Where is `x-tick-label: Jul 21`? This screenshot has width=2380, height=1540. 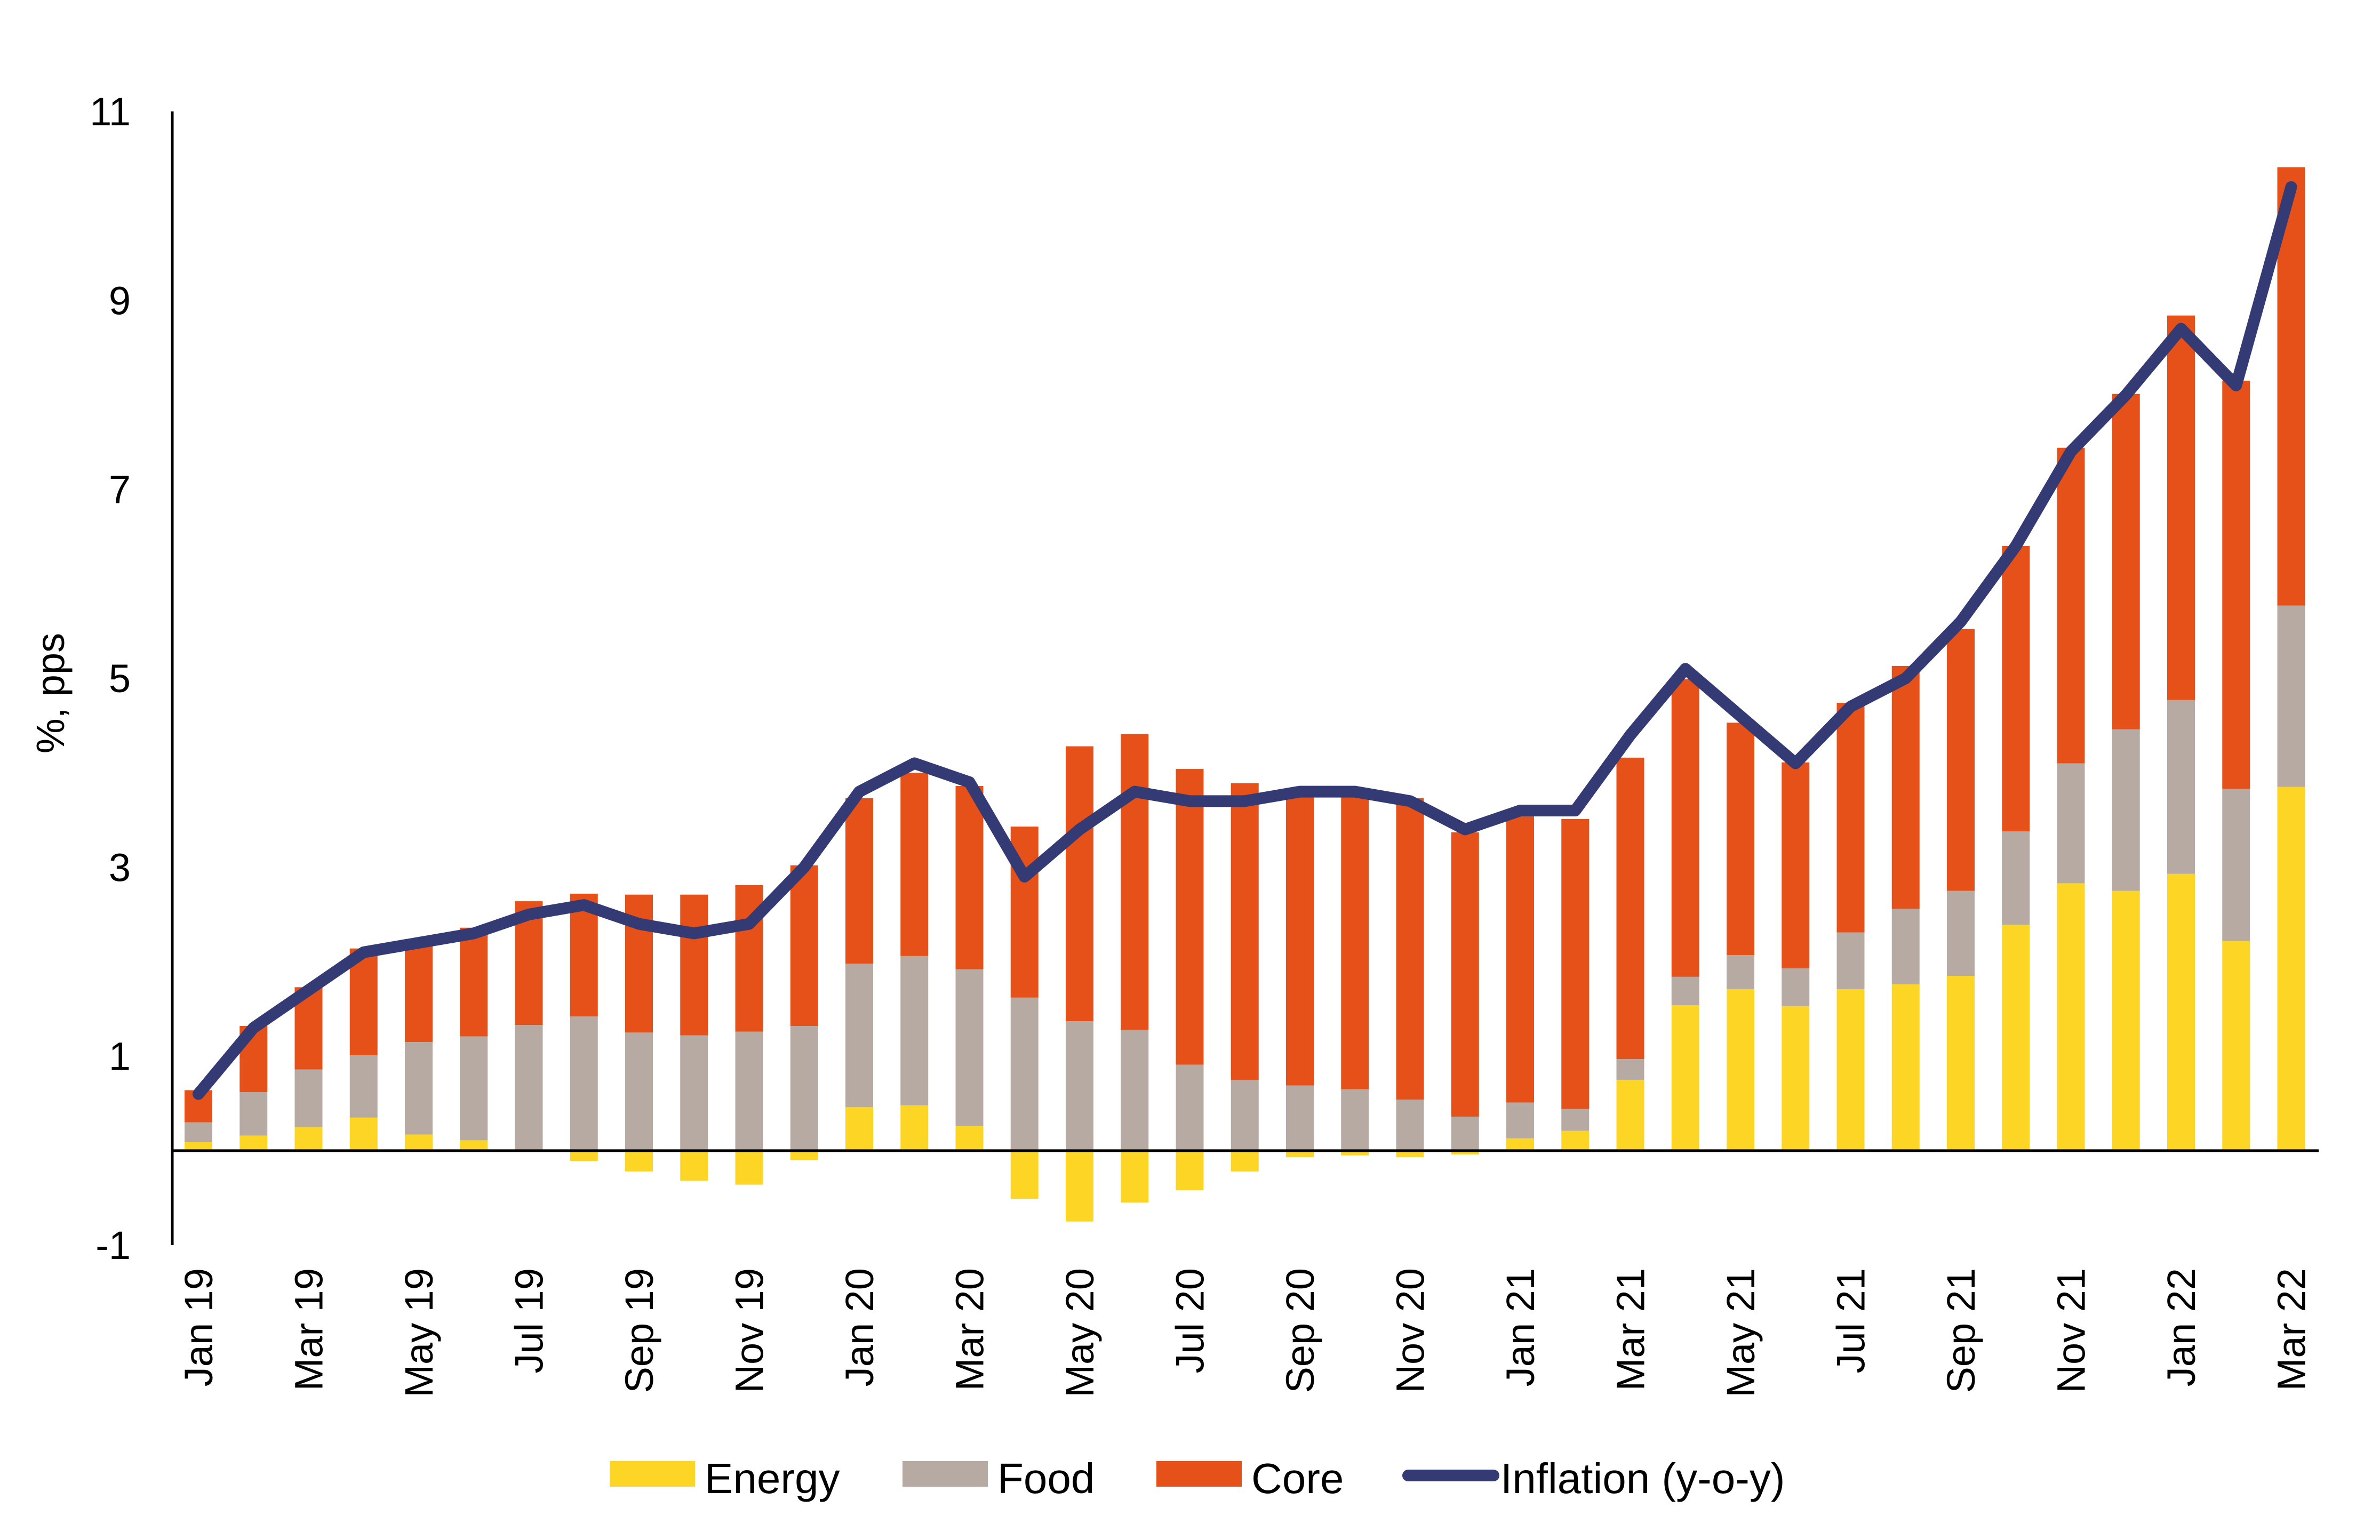
x-tick-label: Jul 21 is located at coordinates (1851, 1320).